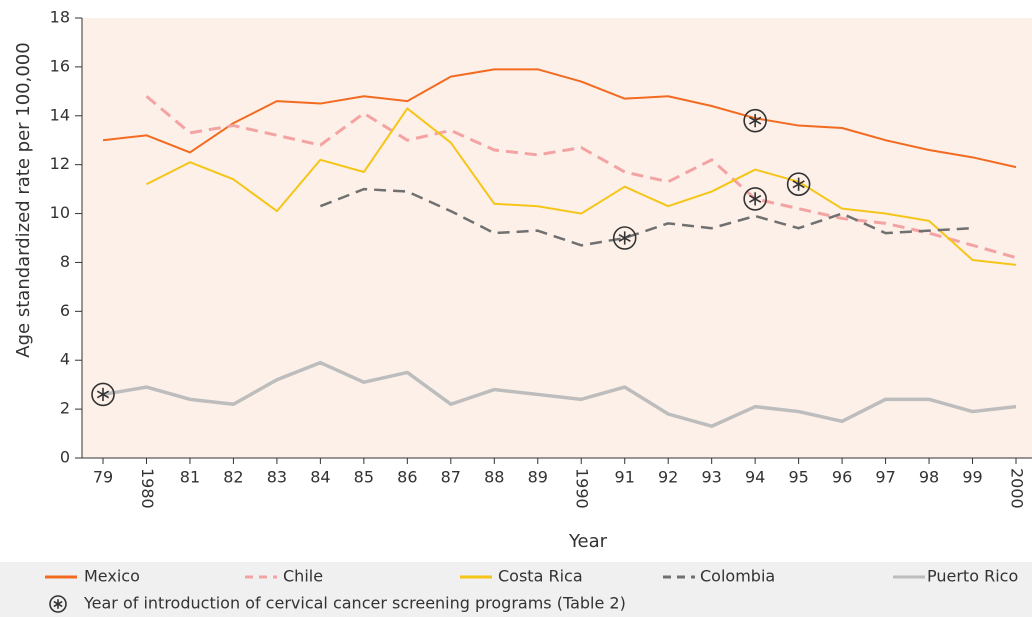  What do you see at coordinates (60, 65) in the screenshot?
I see `y-tick-label: 16` at bounding box center [60, 65].